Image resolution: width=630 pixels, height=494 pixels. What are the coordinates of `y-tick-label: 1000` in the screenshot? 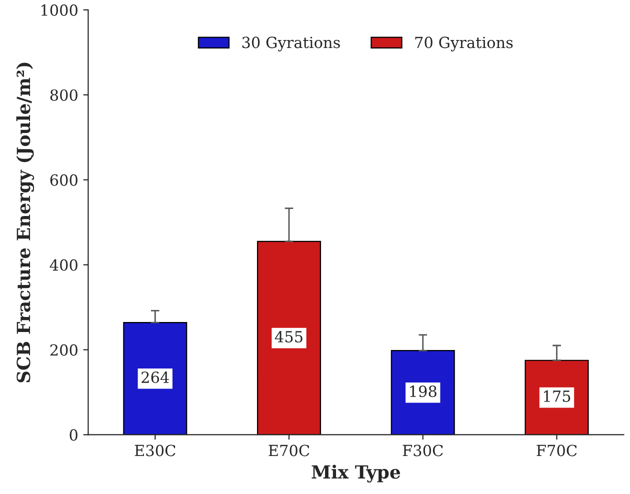 It's located at (59, 10).